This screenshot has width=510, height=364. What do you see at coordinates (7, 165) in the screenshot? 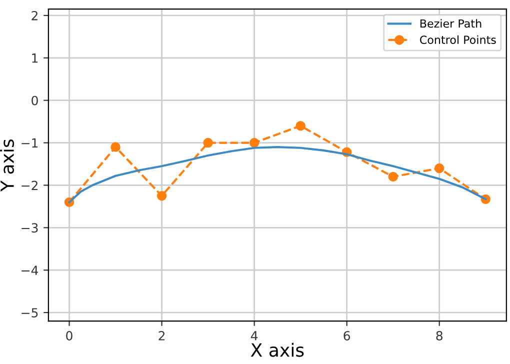
I see `y-axis-title: Y axis` at bounding box center [7, 165].